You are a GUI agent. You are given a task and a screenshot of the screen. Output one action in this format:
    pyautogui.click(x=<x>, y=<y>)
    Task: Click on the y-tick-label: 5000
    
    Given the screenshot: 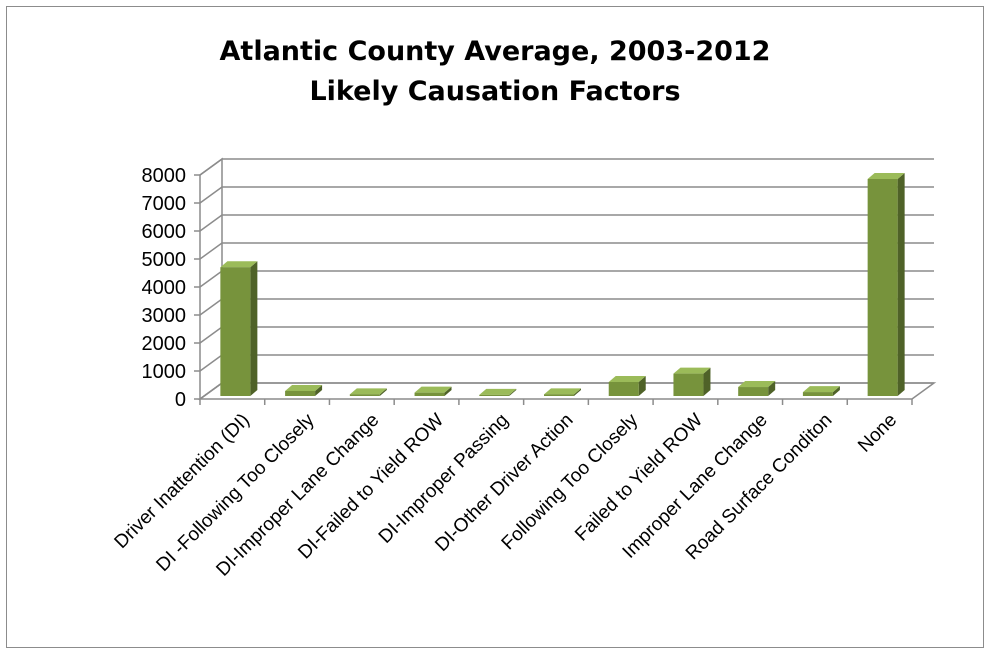 What is the action you would take?
    pyautogui.click(x=164, y=260)
    